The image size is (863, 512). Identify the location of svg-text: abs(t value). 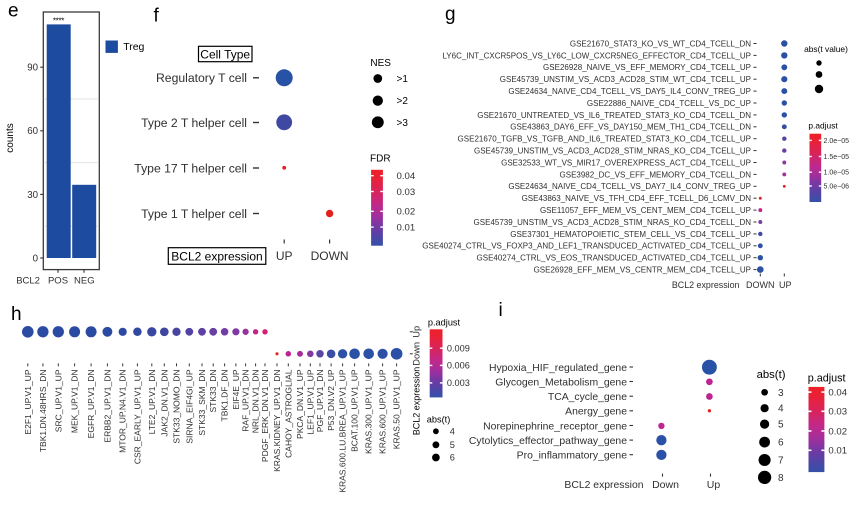
(826, 49).